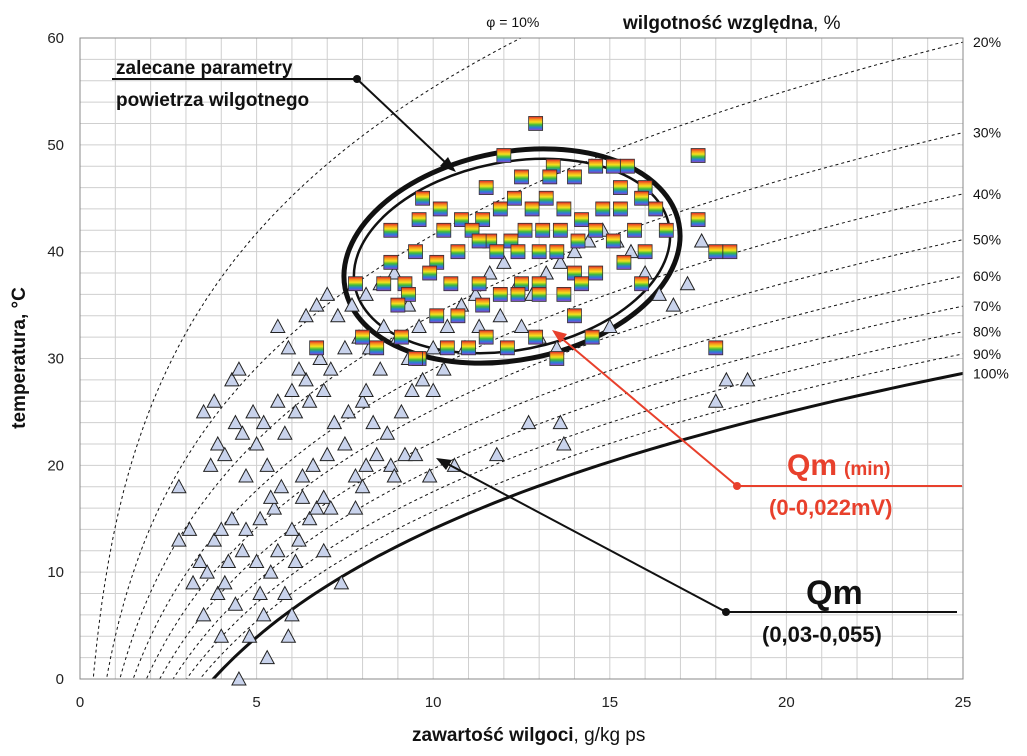  What do you see at coordinates (987, 276) in the screenshot?
I see `rh-label: 60%` at bounding box center [987, 276].